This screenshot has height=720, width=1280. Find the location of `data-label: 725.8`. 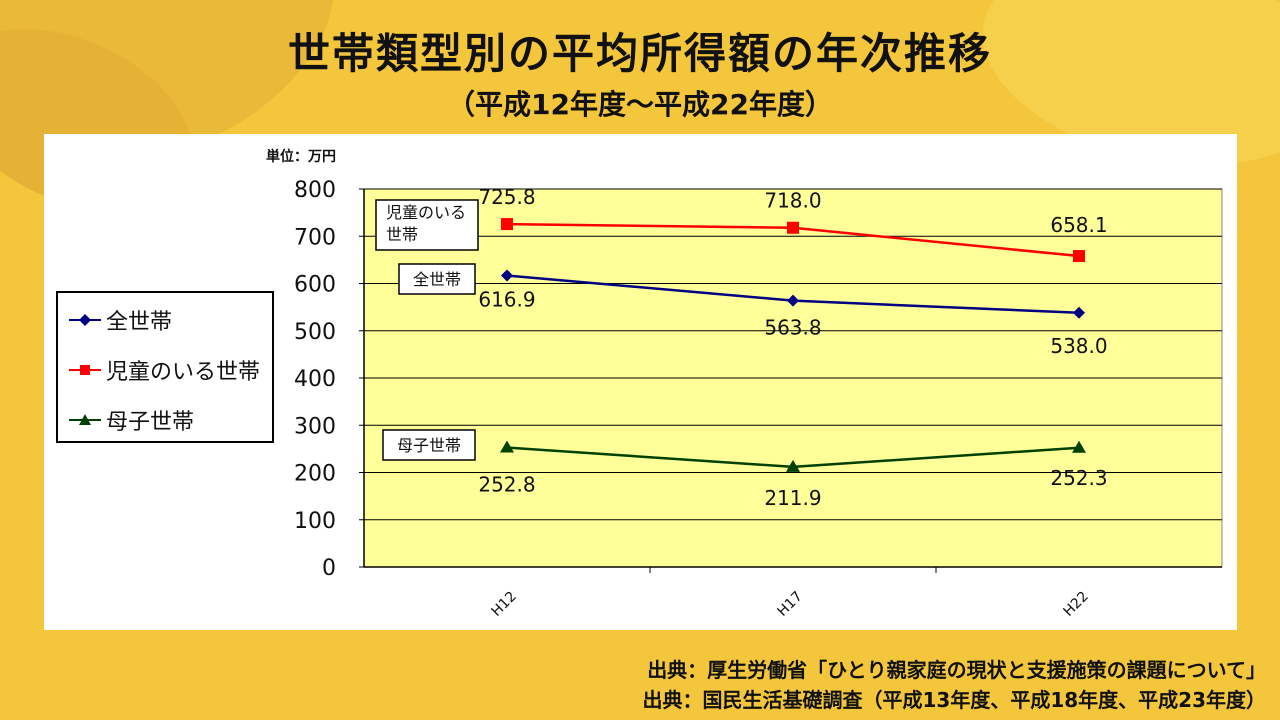

data-label: 725.8 is located at coordinates (506, 197).